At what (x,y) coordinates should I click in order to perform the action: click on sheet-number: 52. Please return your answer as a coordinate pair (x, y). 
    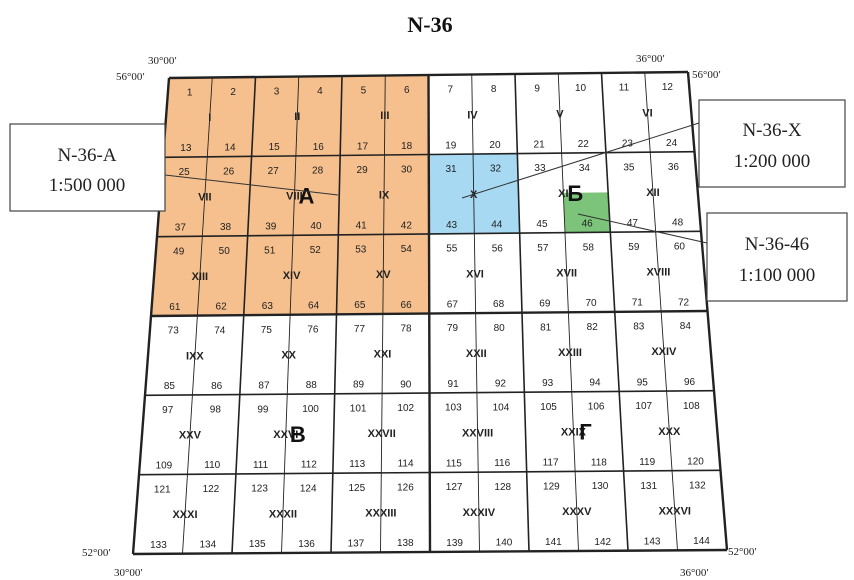
    Looking at the image, I should click on (316, 250).